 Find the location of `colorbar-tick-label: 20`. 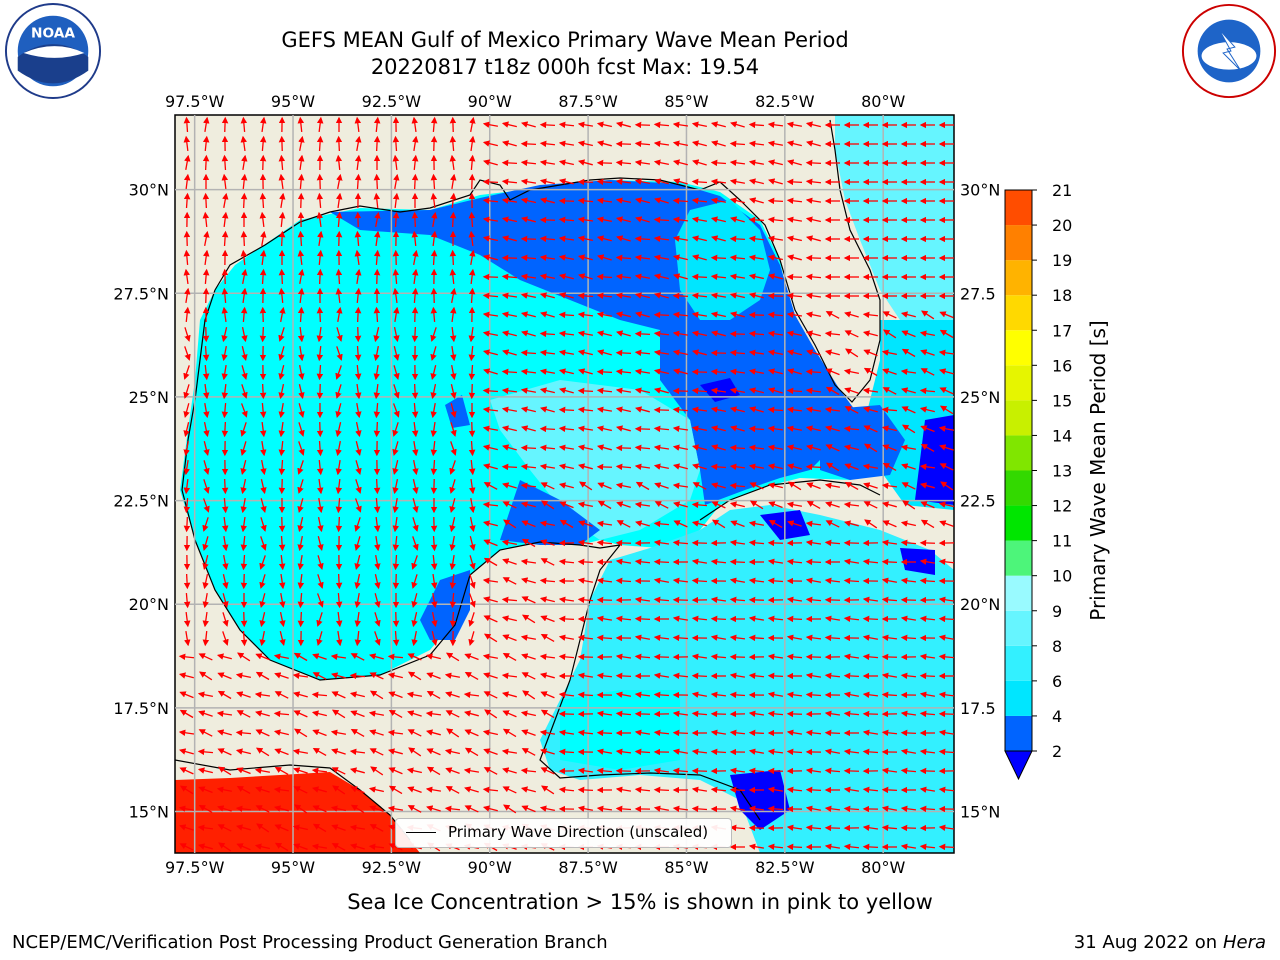

colorbar-tick-label: 20 is located at coordinates (1062, 225).